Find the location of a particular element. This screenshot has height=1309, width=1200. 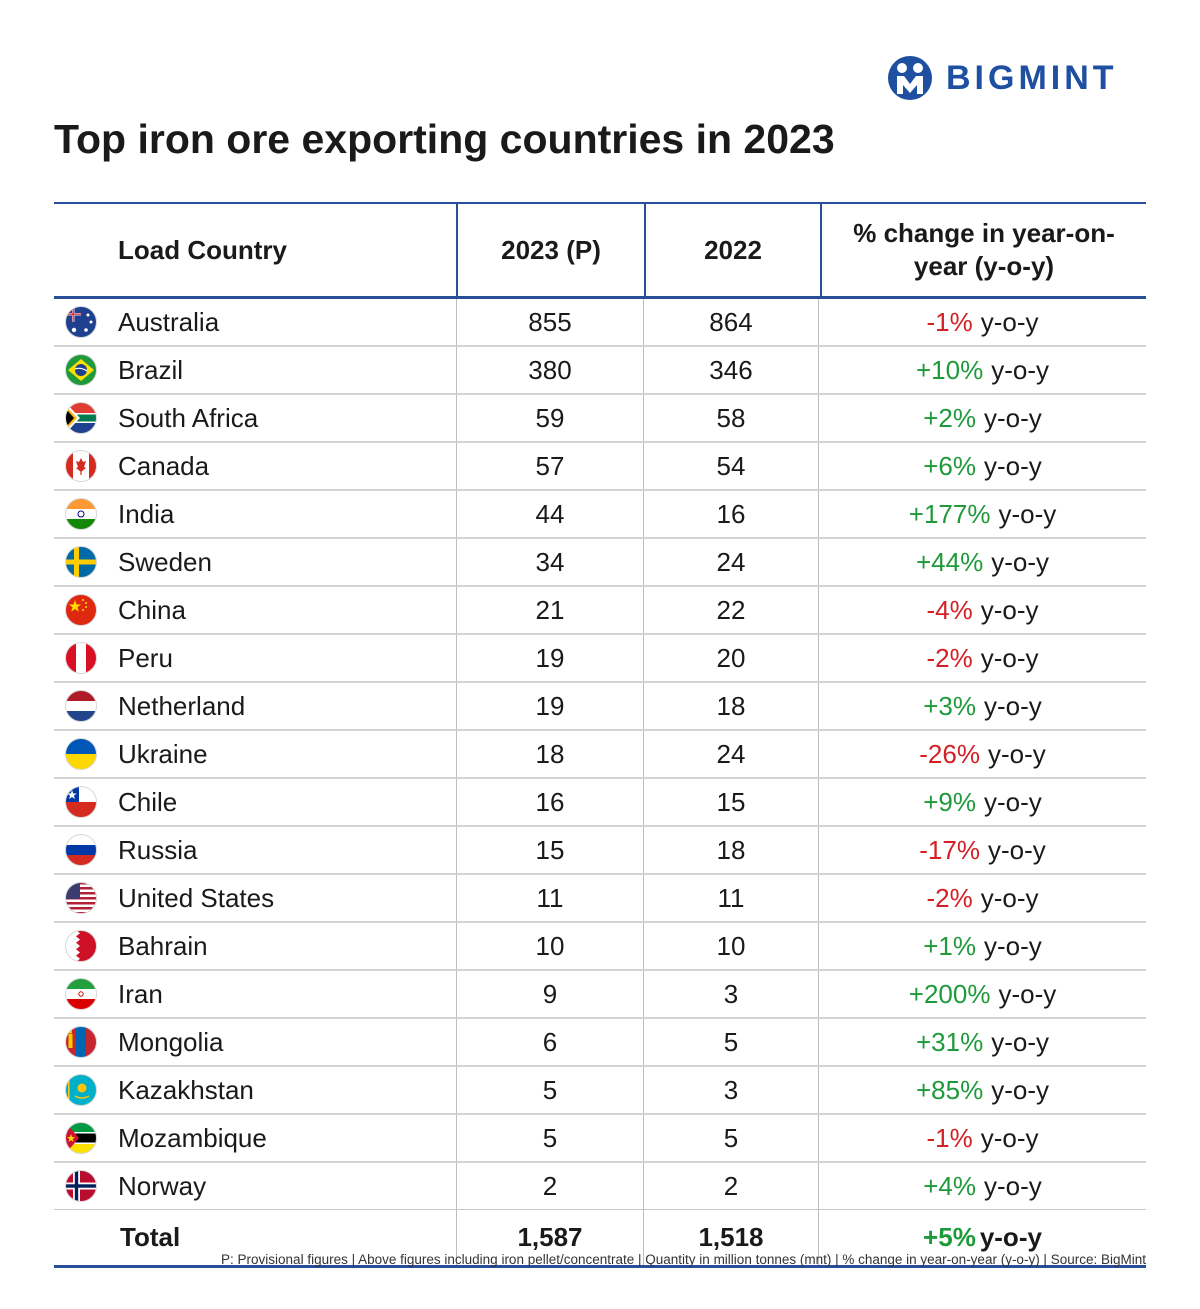

value-2023: 11 is located at coordinates (549, 898).